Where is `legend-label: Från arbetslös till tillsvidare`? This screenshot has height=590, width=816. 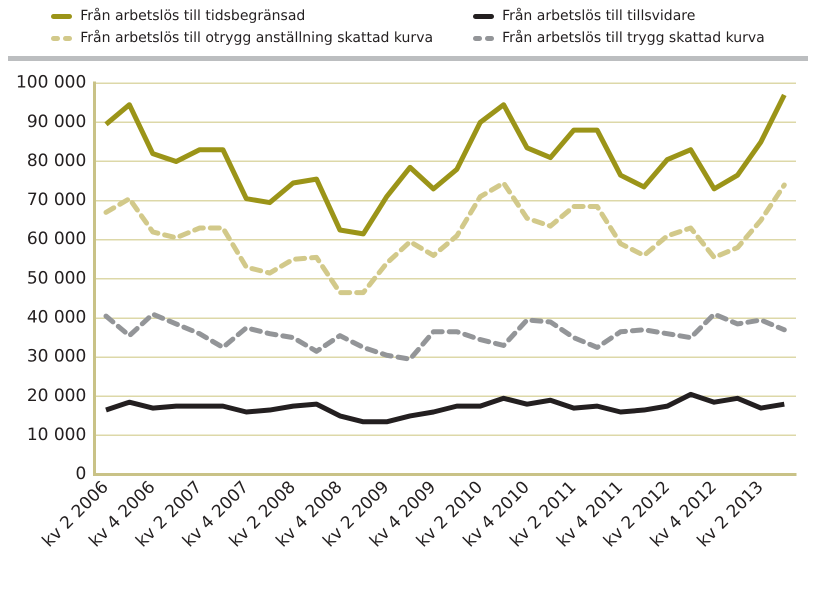 legend-label: Från arbetslös till tillsvidare is located at coordinates (599, 16).